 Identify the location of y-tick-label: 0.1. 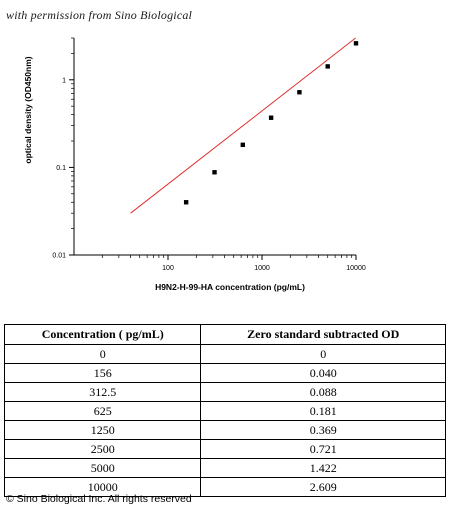
(61, 168).